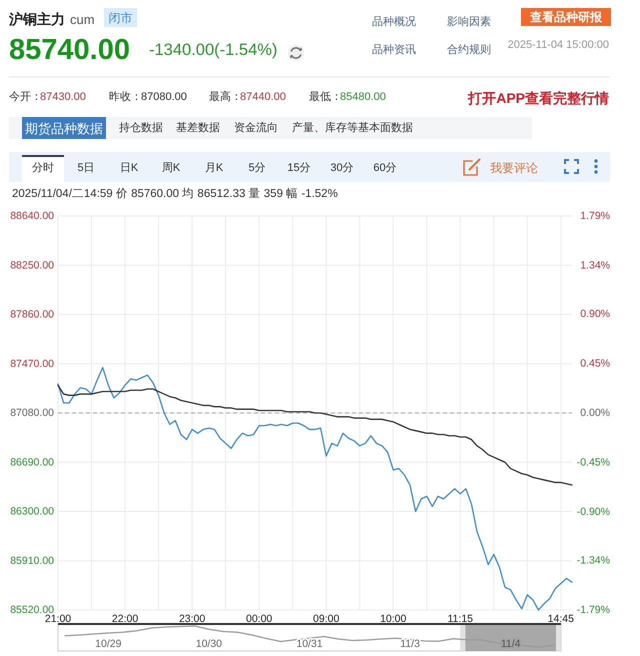  I want to click on text: 最低：, so click(325, 97).